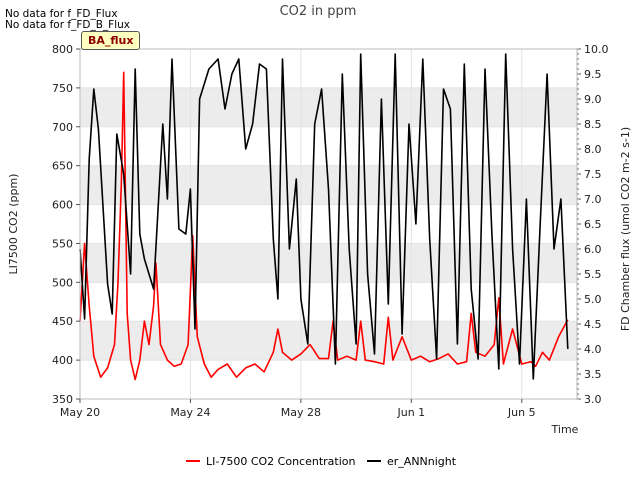  I want to click on y2-tick-label: 9.5, so click(593, 74).